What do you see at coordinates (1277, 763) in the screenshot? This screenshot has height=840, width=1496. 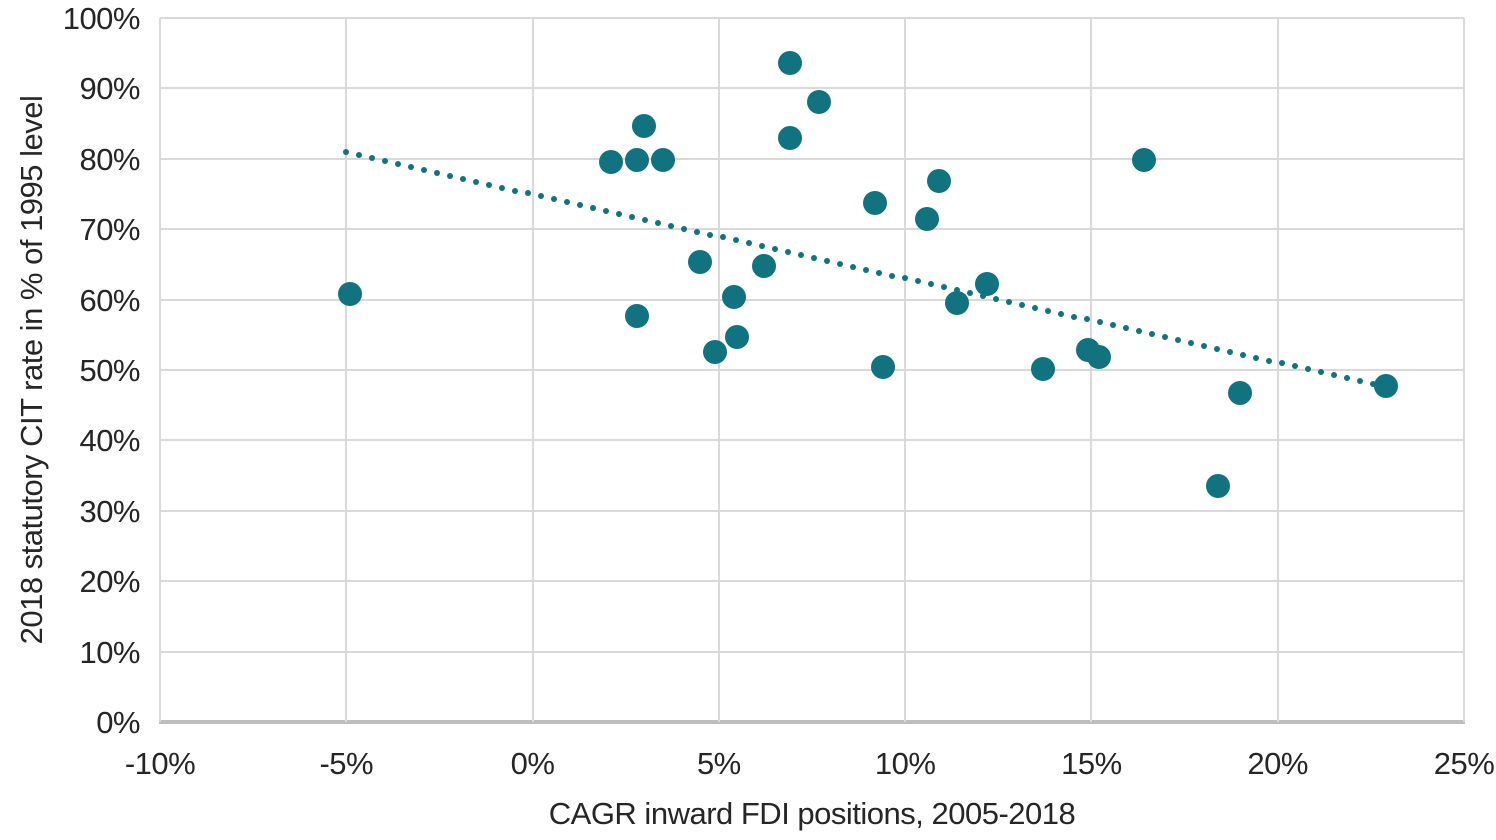 I see `x-tick-label: 20%` at bounding box center [1277, 763].